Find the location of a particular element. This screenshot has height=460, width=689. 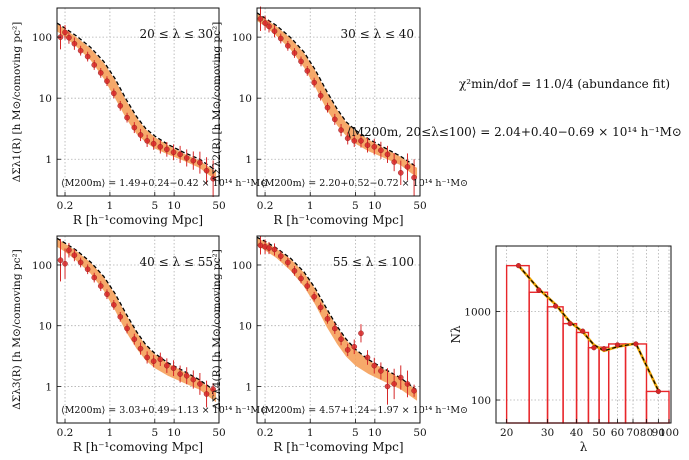

bin-label: 55 ≤ λ ≤ 100 is located at coordinates (373, 262).